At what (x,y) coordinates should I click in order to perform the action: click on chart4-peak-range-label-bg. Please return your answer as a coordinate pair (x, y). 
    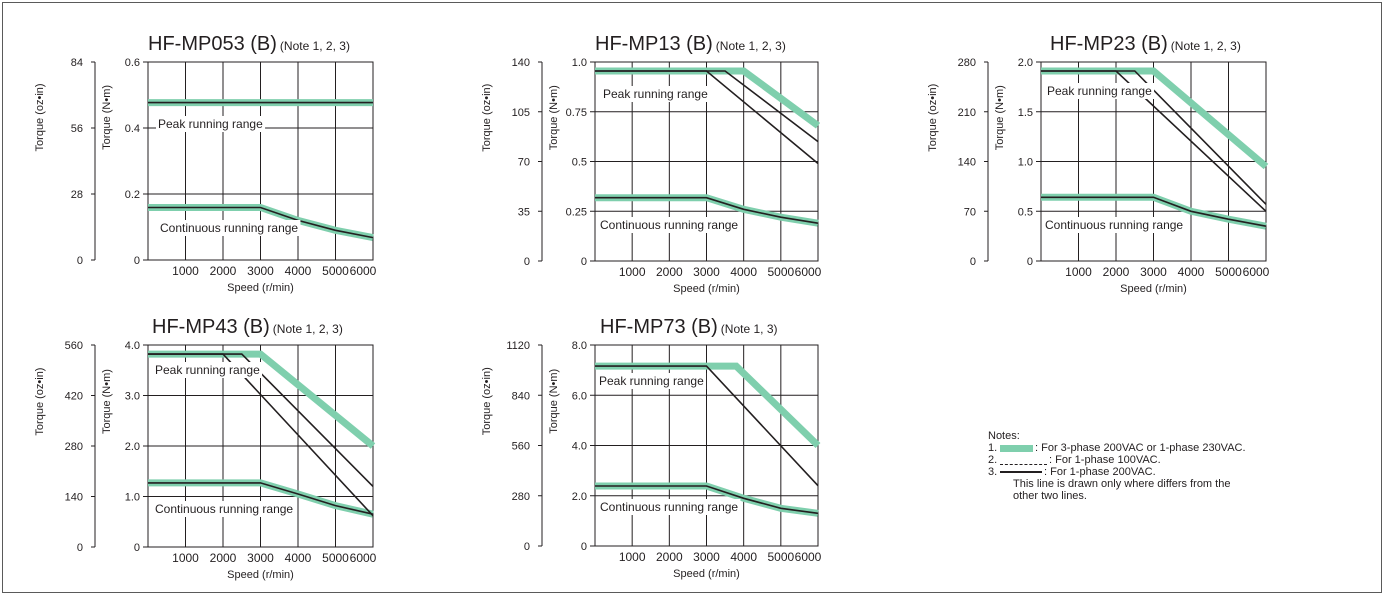
    Looking at the image, I should click on (208, 370).